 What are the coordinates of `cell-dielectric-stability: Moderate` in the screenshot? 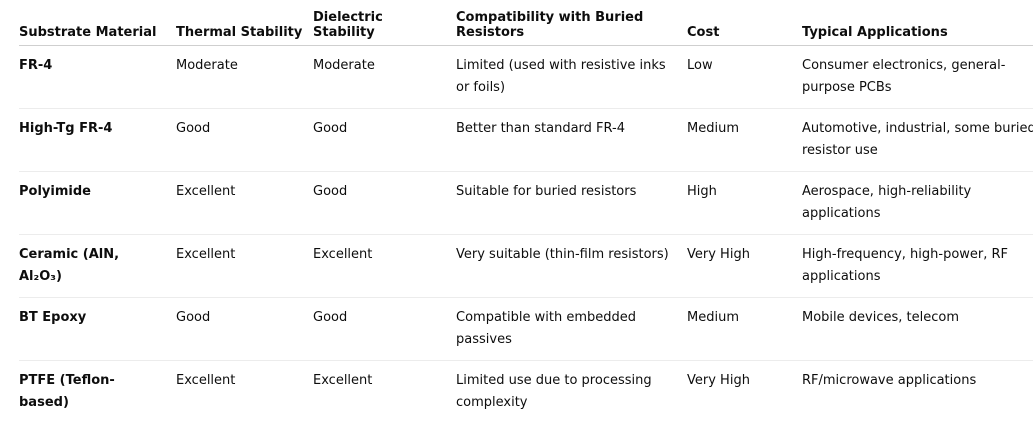 It's located at (384, 77).